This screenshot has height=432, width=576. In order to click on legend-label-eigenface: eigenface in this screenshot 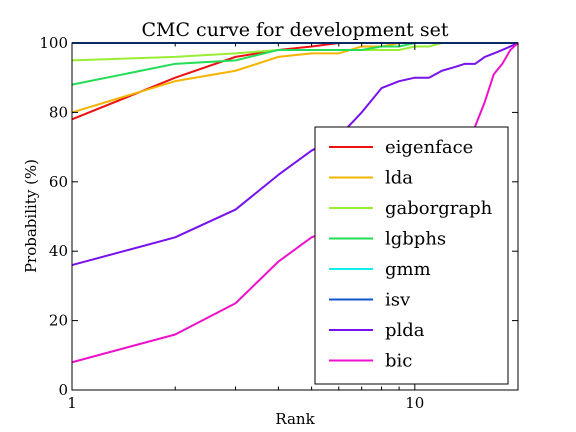, I will do `click(429, 147)`.